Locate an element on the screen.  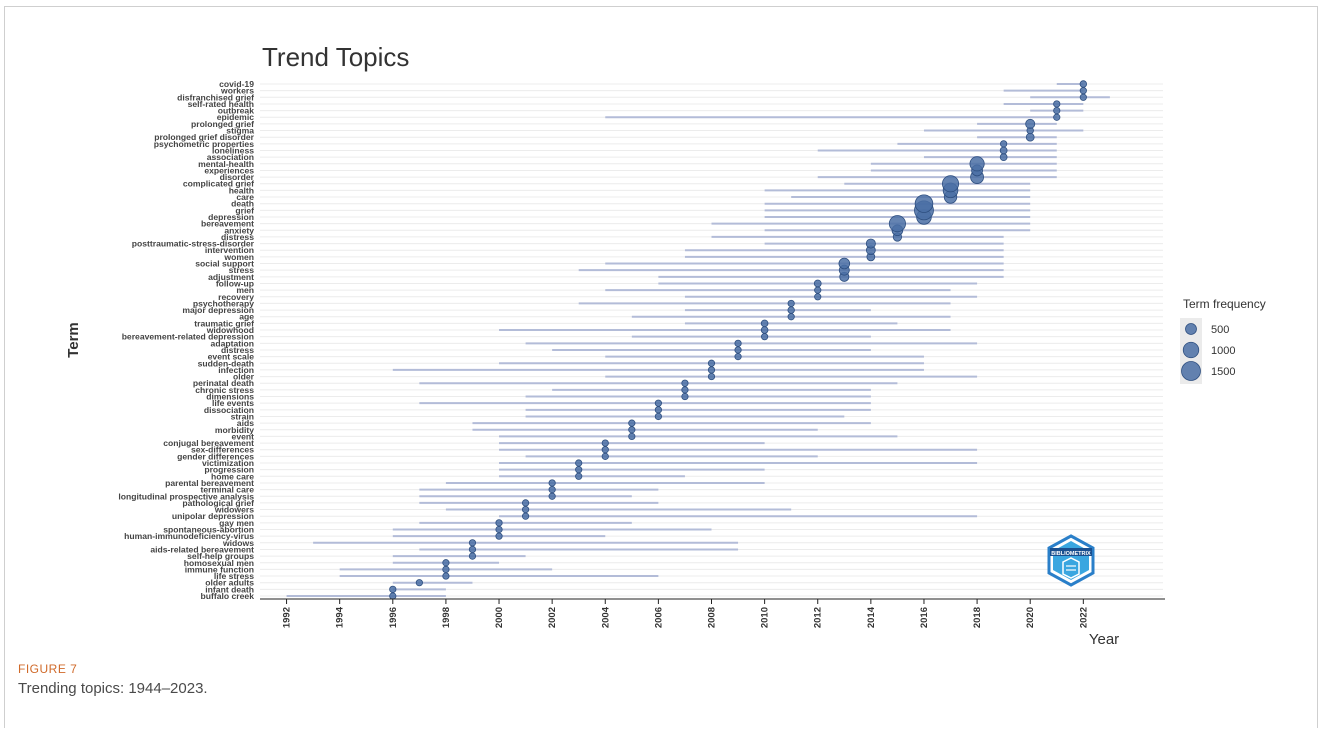
term-label: terminal care is located at coordinates (227, 490).